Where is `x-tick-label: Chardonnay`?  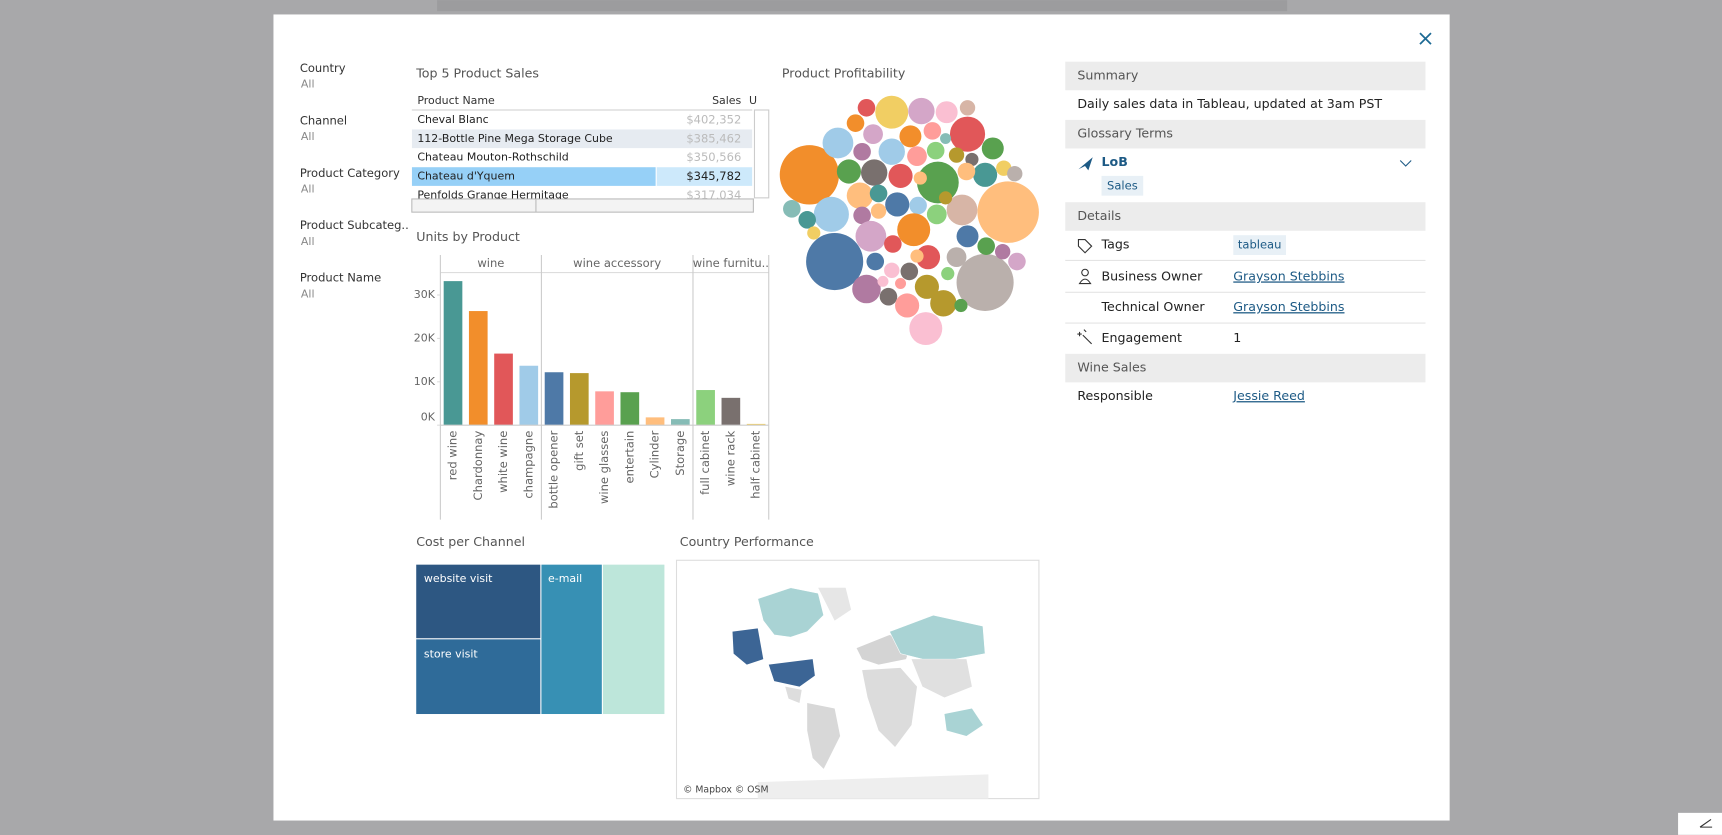 x-tick-label: Chardonnay is located at coordinates (478, 466).